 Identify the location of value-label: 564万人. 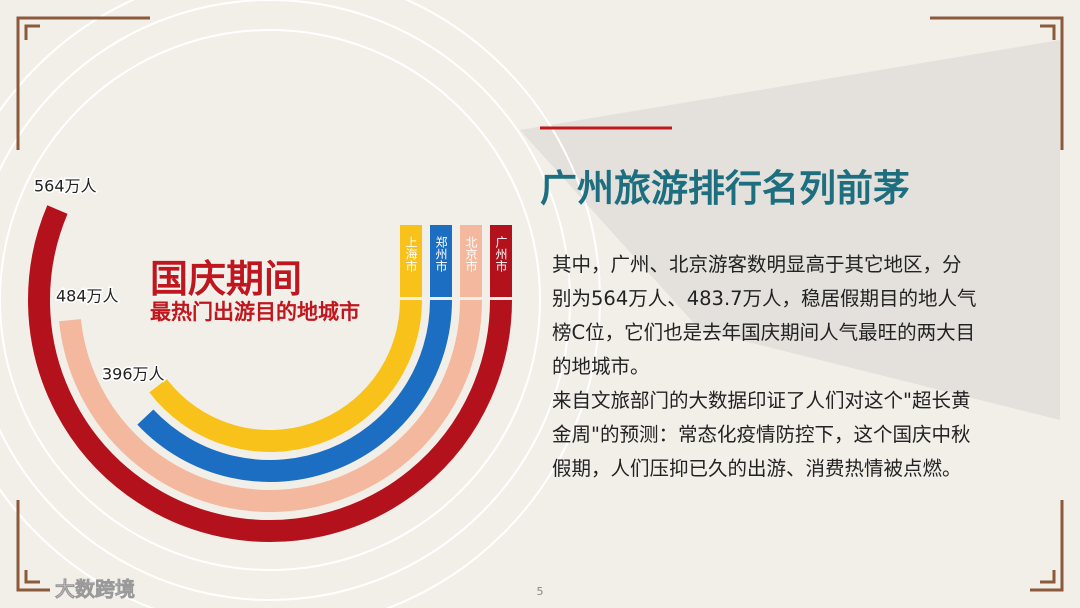
(65, 186).